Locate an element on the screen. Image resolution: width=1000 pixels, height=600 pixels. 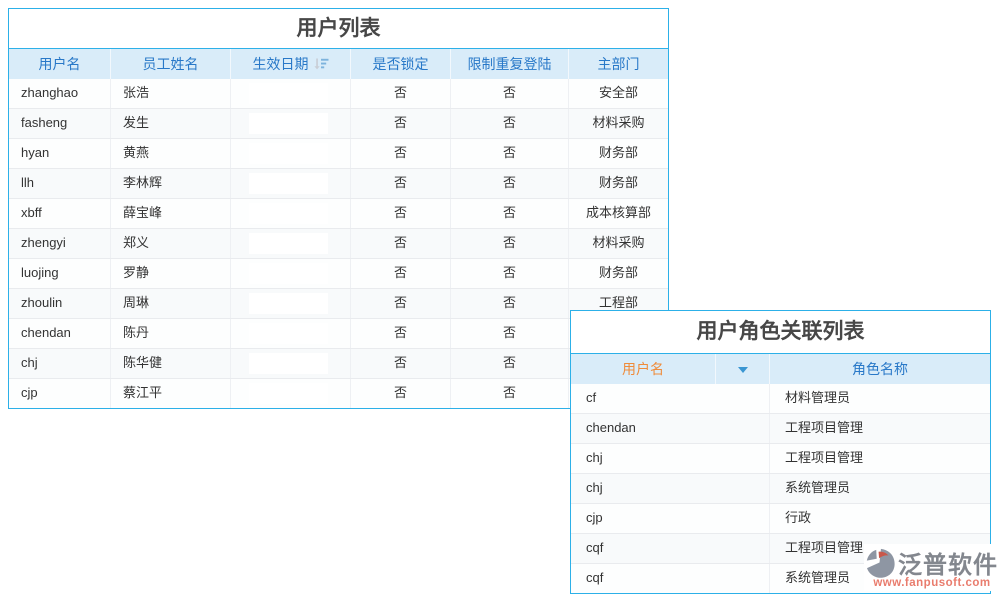
user-table-row: cjp 蔡江平 否 否 is located at coordinates (338, 393).